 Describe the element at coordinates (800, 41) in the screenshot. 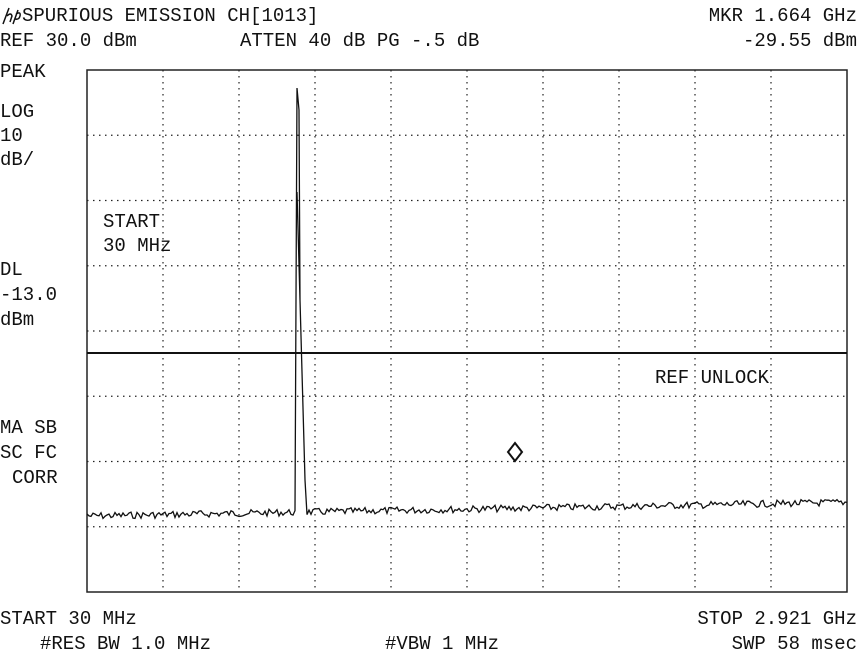

I see `marker-level: -29.55 dBm` at that location.